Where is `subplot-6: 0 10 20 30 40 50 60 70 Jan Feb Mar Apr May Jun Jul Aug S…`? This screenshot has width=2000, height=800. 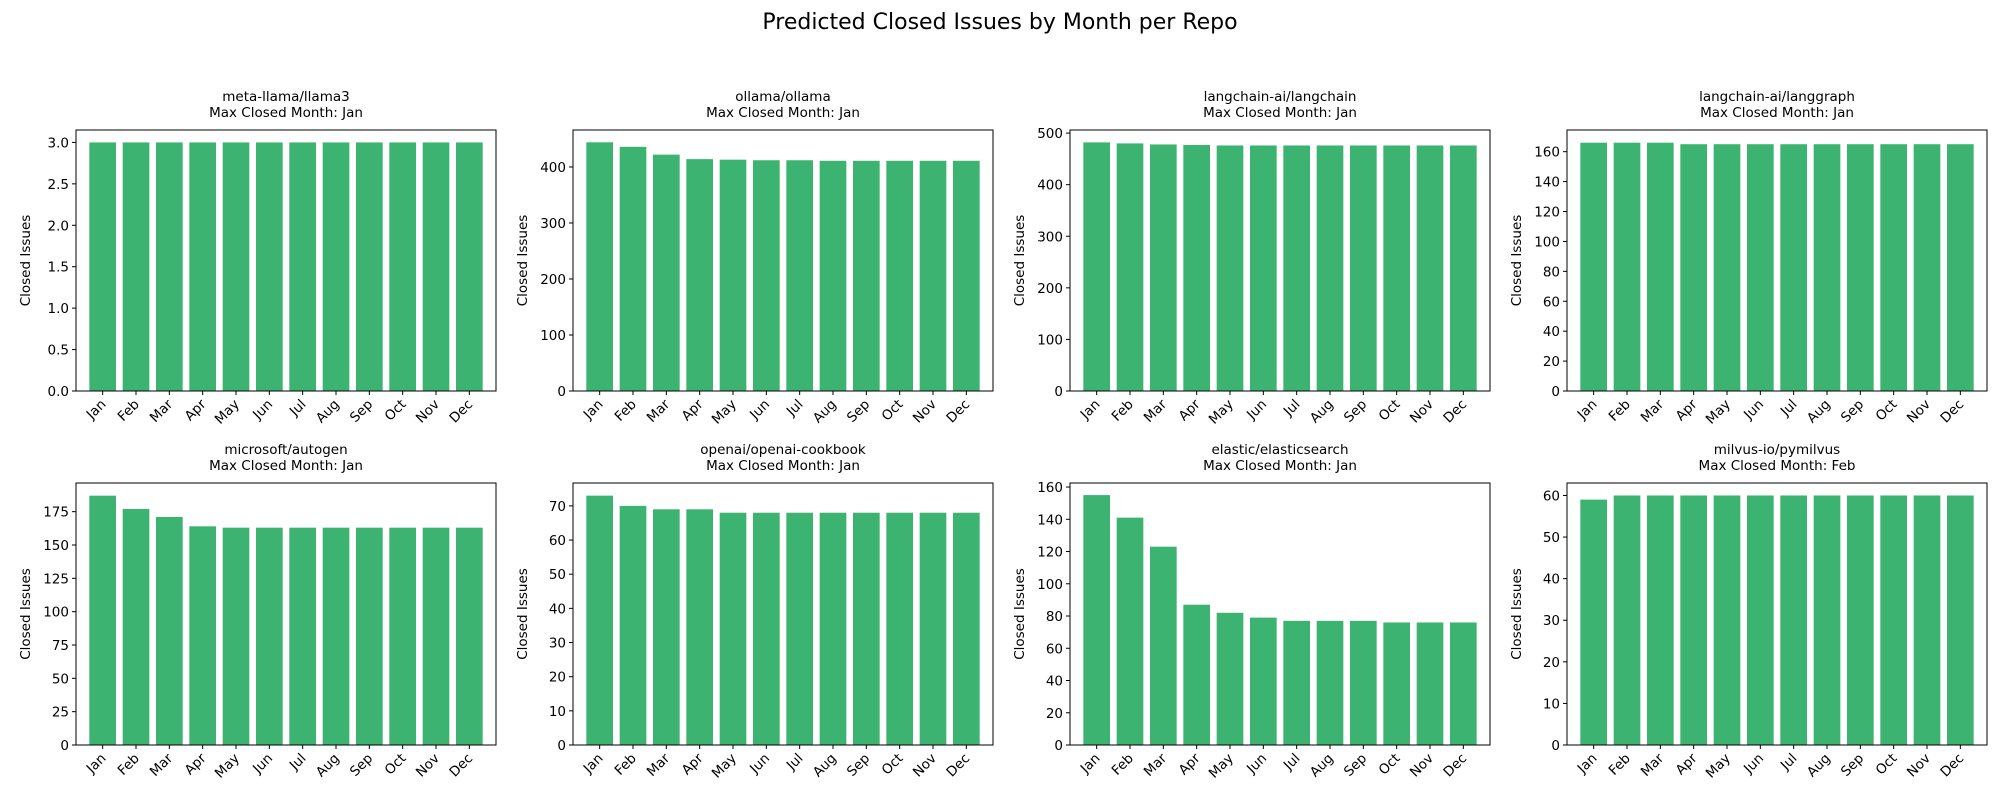
subplot-6: 0 10 20 30 40 50 60 70 Jan Feb Mar Apr May Jun Jul Aug S… is located at coordinates (754, 612).